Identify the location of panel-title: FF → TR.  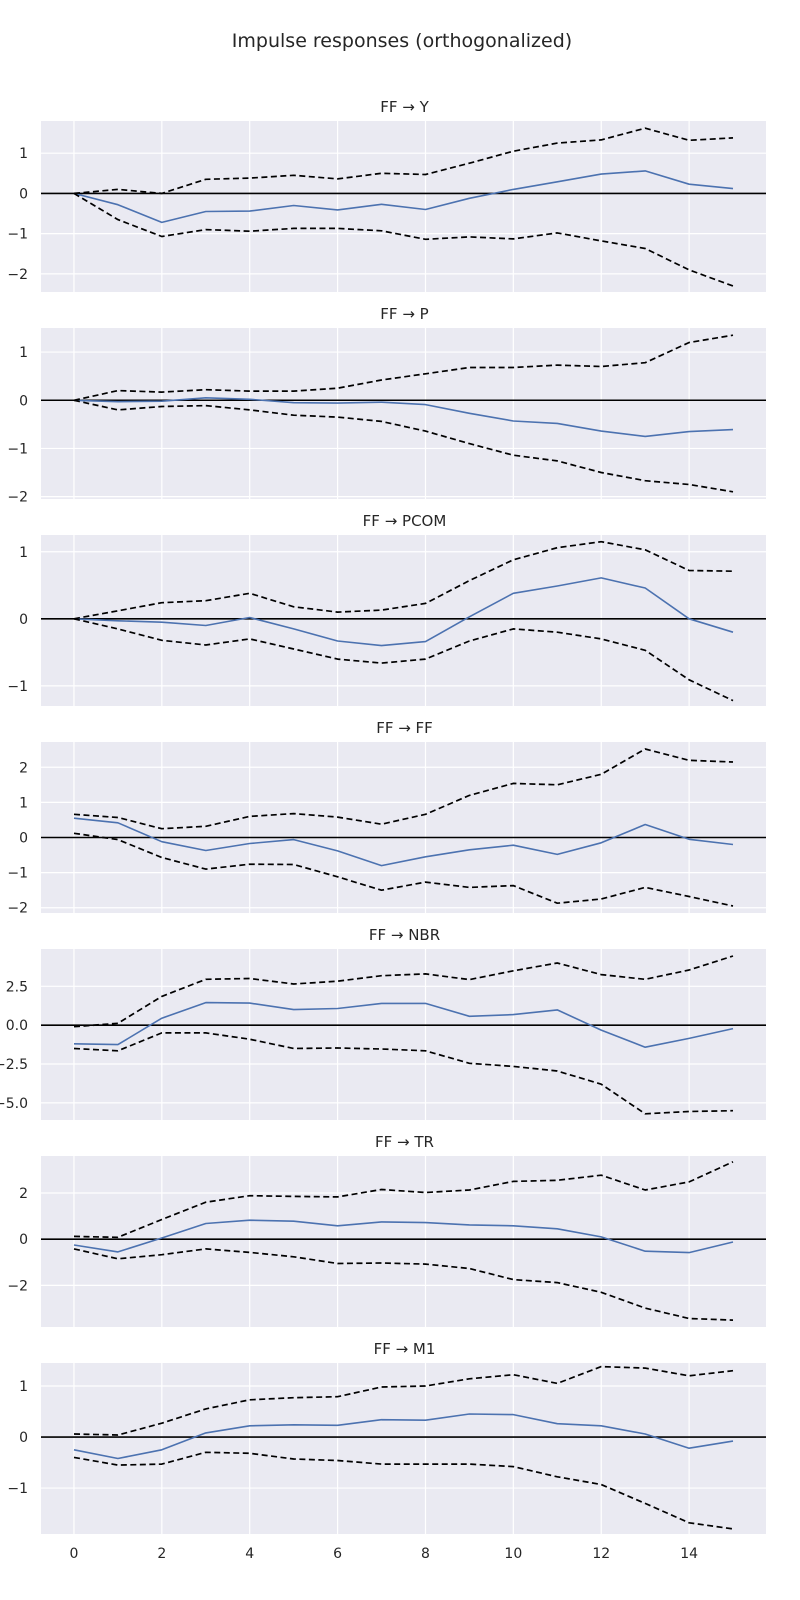
(404, 1142).